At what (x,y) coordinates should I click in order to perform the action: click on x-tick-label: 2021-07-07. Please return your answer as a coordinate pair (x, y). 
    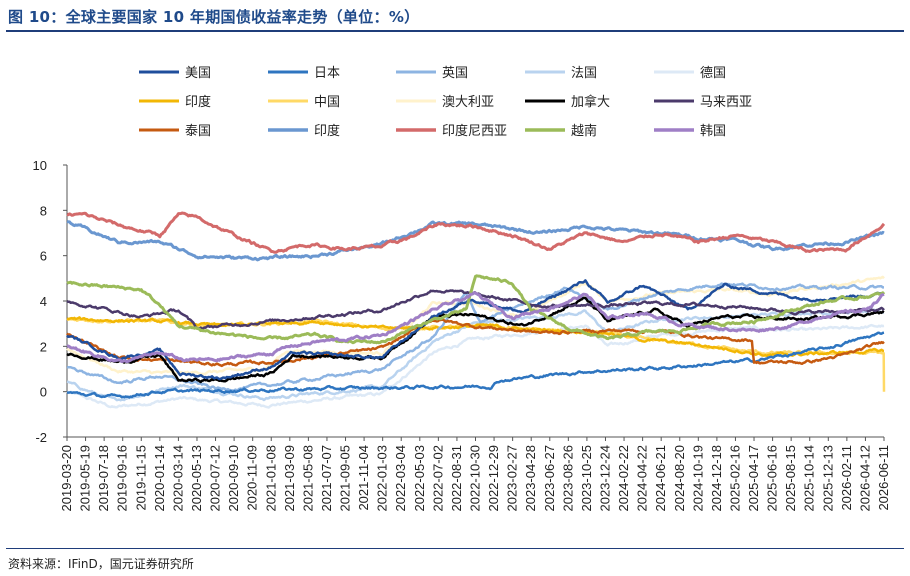
    Looking at the image, I should click on (326, 478).